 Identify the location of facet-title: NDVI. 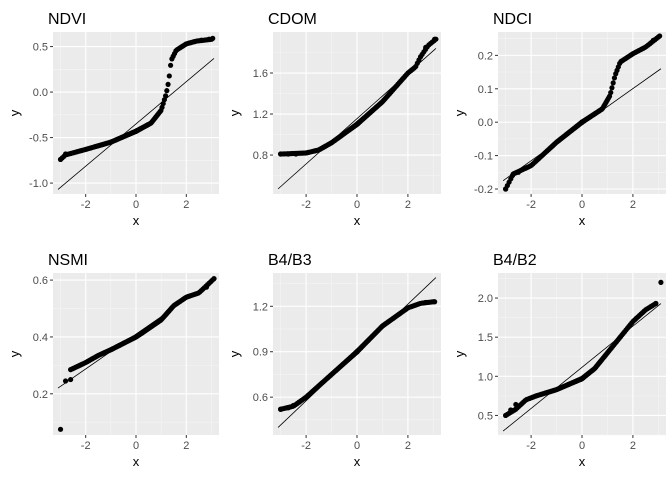
(67, 19).